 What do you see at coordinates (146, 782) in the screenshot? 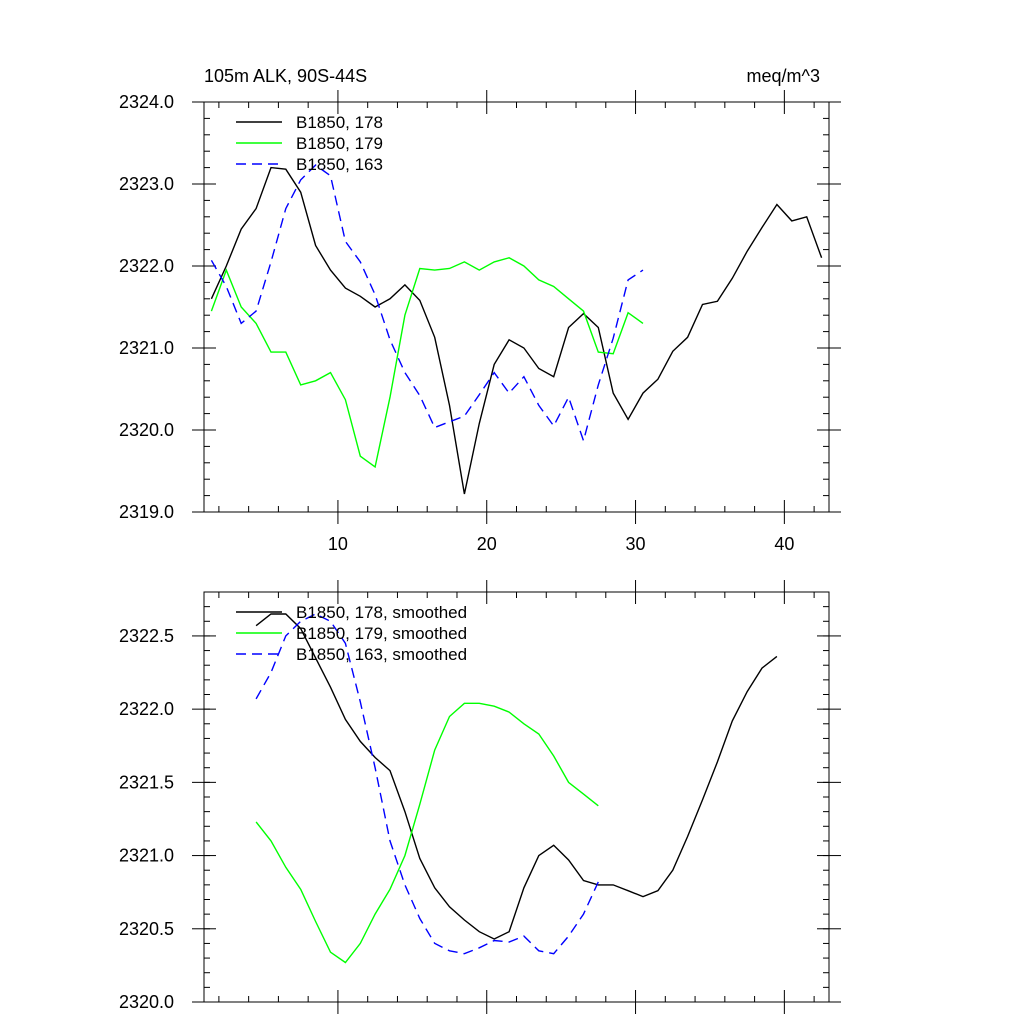
I see `y-tick-label: 2321.5` at bounding box center [146, 782].